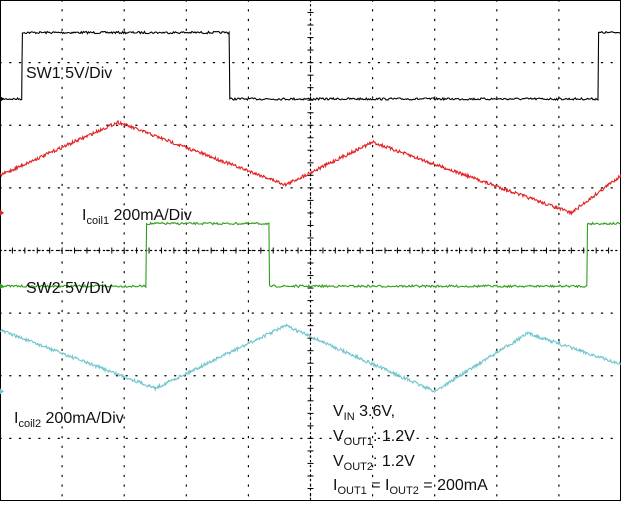 Image resolution: width=621 pixels, height=506 pixels. Describe the element at coordinates (69, 420) in the screenshot. I see `icoil2-label: Icoil2 200mA/Div` at that location.